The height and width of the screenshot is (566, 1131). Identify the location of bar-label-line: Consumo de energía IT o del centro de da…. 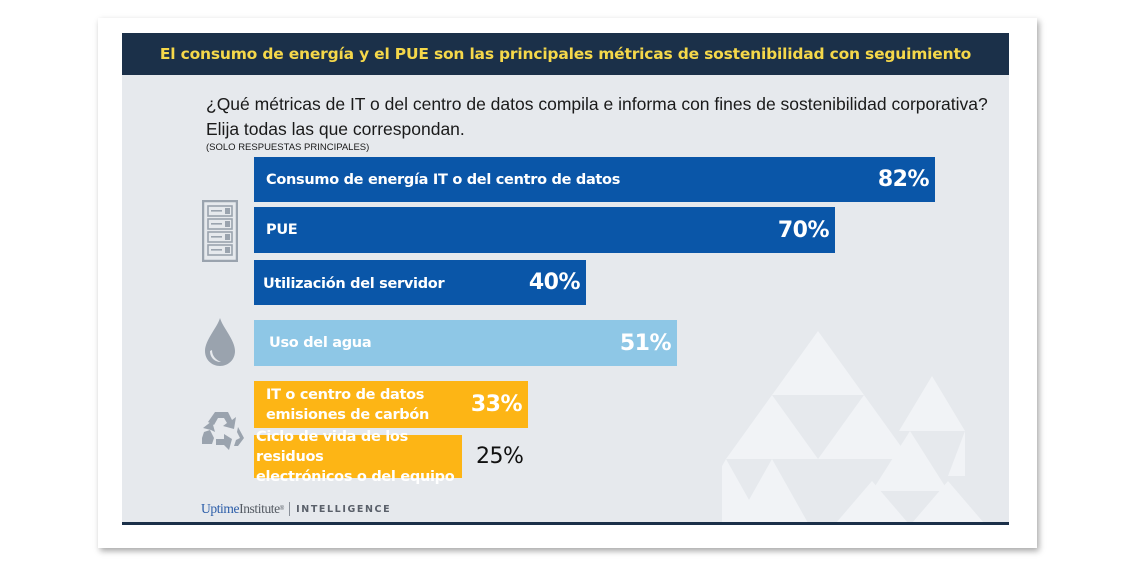
(443, 179).